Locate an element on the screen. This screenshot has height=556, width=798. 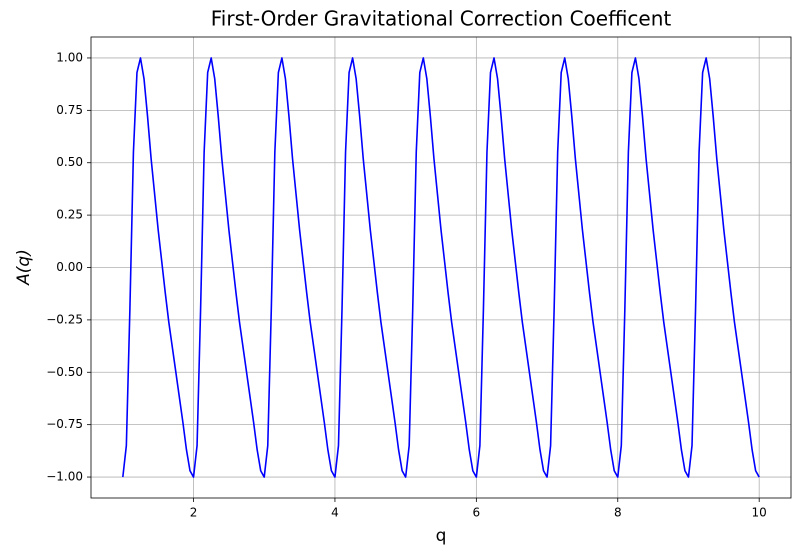
x-axis-label: q is located at coordinates (441, 536).